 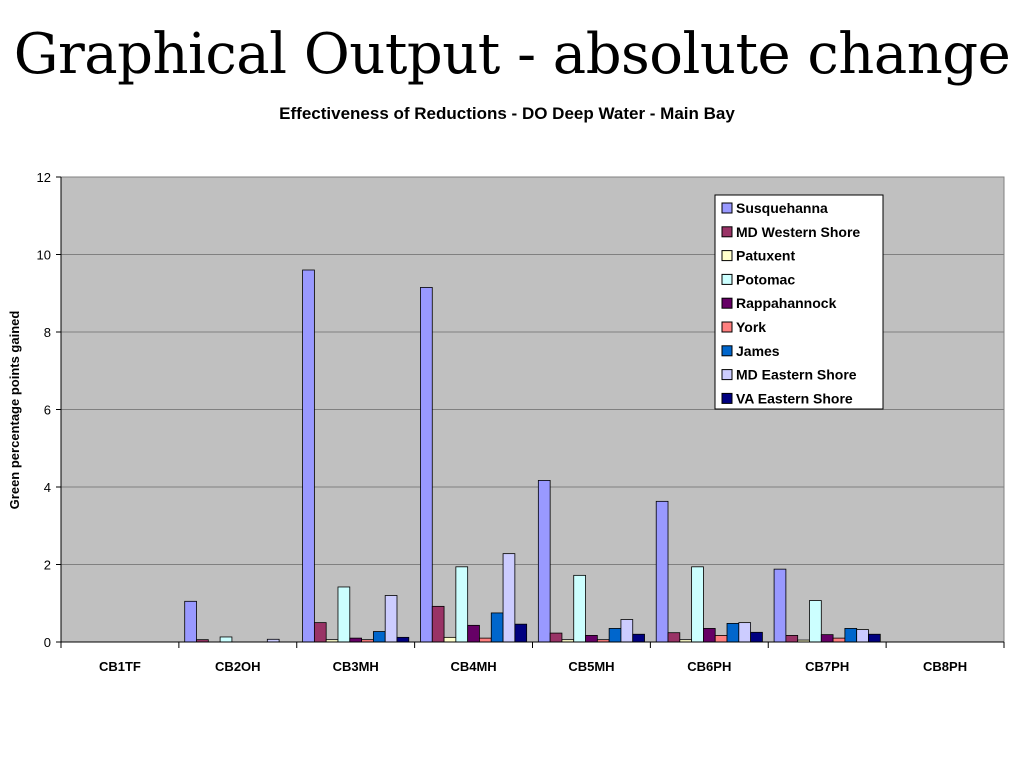 I want to click on y-axis-title: Green percentage points gained, so click(x=14, y=410).